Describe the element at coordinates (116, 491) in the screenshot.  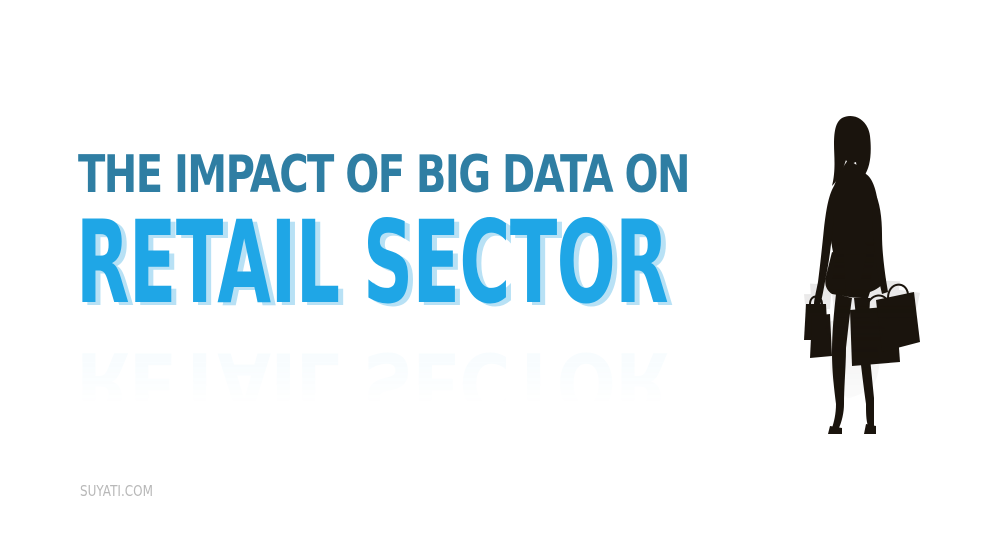
I see `website-footer: SUYATI.COM` at that location.